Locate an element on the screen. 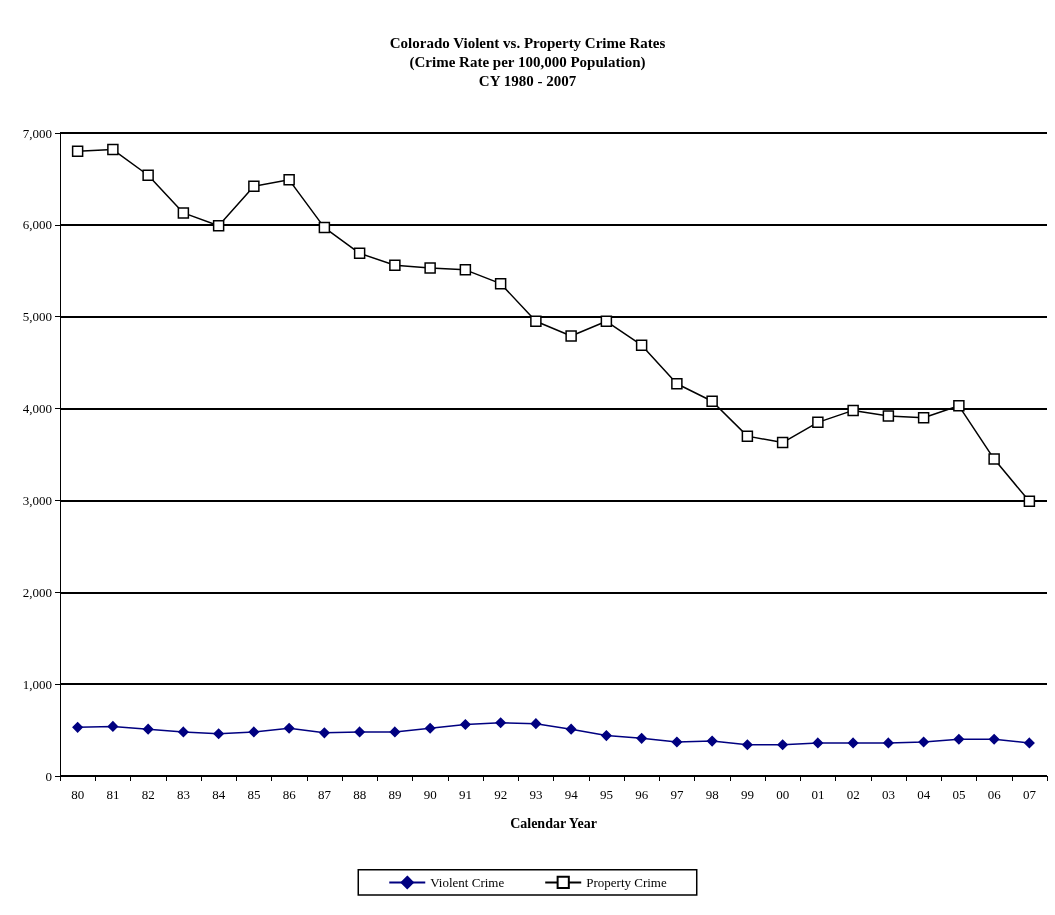  x-tick-label: 01 is located at coordinates (818, 794).